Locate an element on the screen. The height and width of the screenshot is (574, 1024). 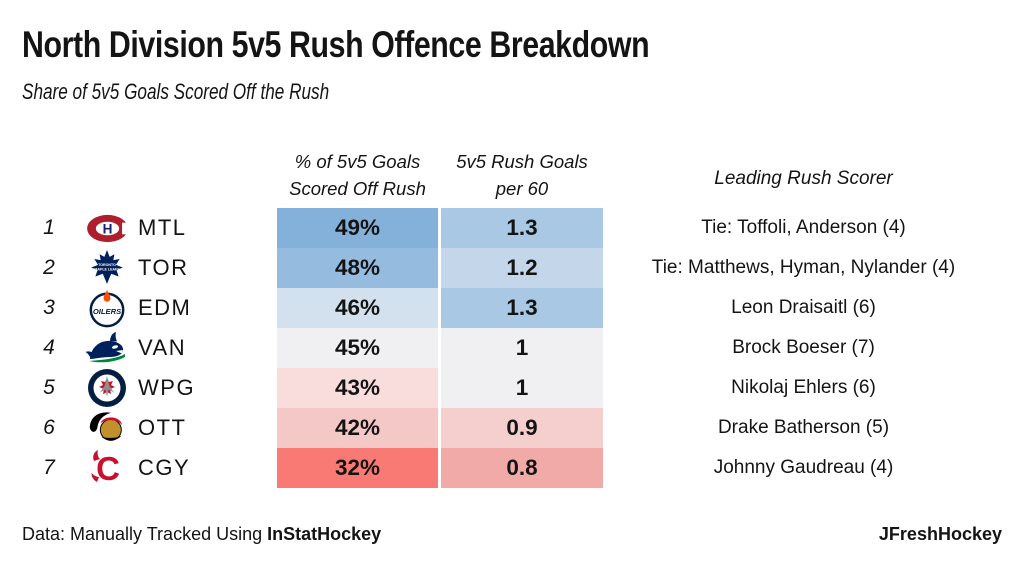
pct-value-cell: 43% is located at coordinates (357, 388).